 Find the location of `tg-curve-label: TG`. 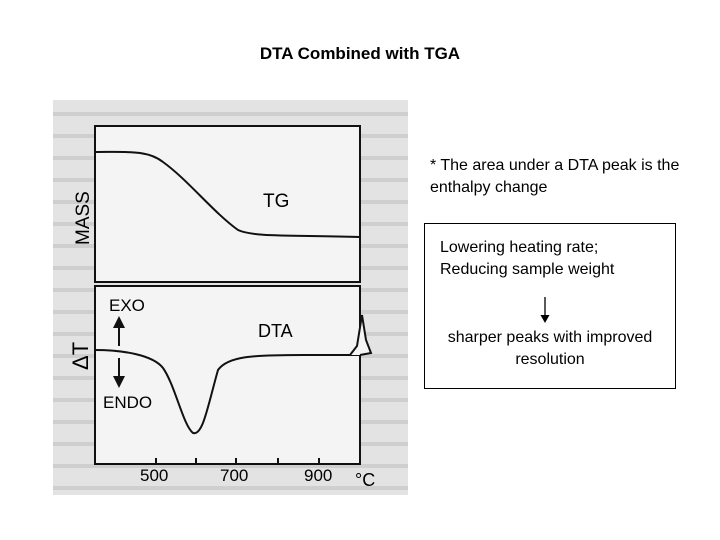

tg-curve-label: TG is located at coordinates (276, 201).